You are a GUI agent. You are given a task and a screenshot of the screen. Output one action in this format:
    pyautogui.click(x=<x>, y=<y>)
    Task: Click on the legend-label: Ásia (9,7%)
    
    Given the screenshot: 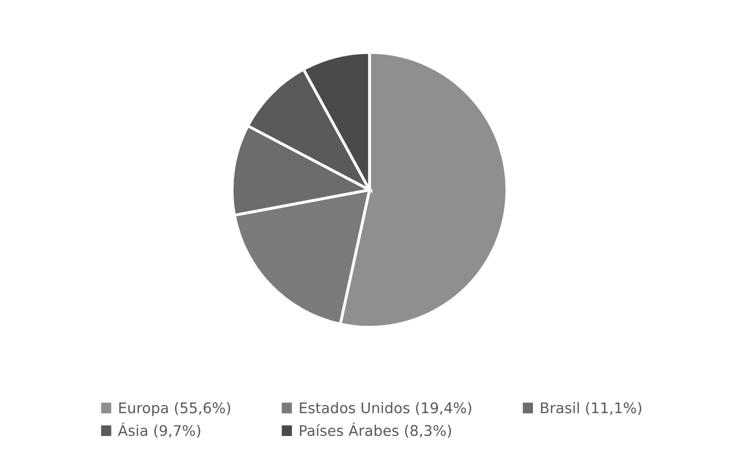 What is the action you would take?
    pyautogui.click(x=159, y=430)
    